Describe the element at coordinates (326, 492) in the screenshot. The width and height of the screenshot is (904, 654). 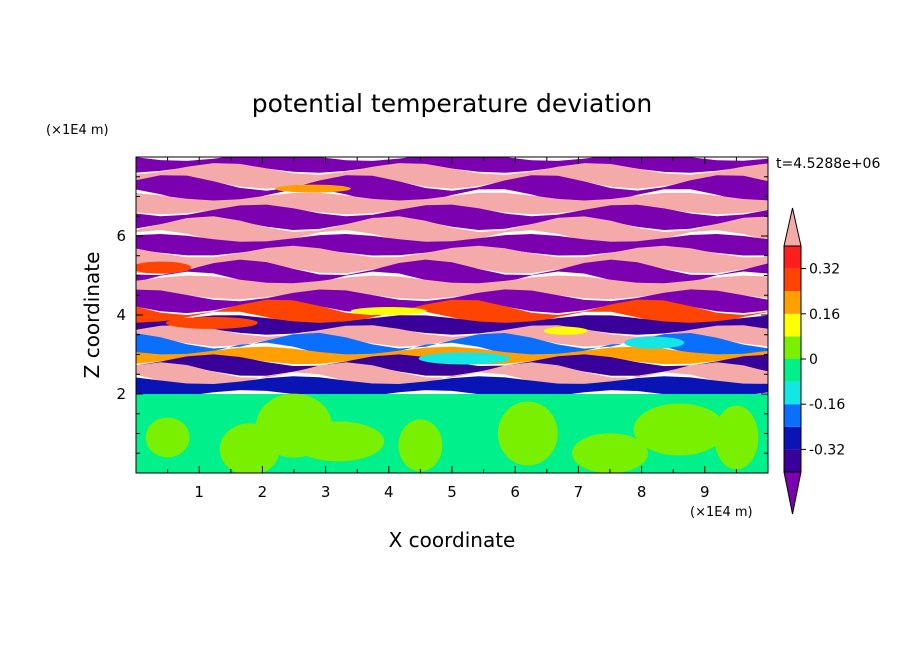
I see `x-tick-label: 3` at that location.